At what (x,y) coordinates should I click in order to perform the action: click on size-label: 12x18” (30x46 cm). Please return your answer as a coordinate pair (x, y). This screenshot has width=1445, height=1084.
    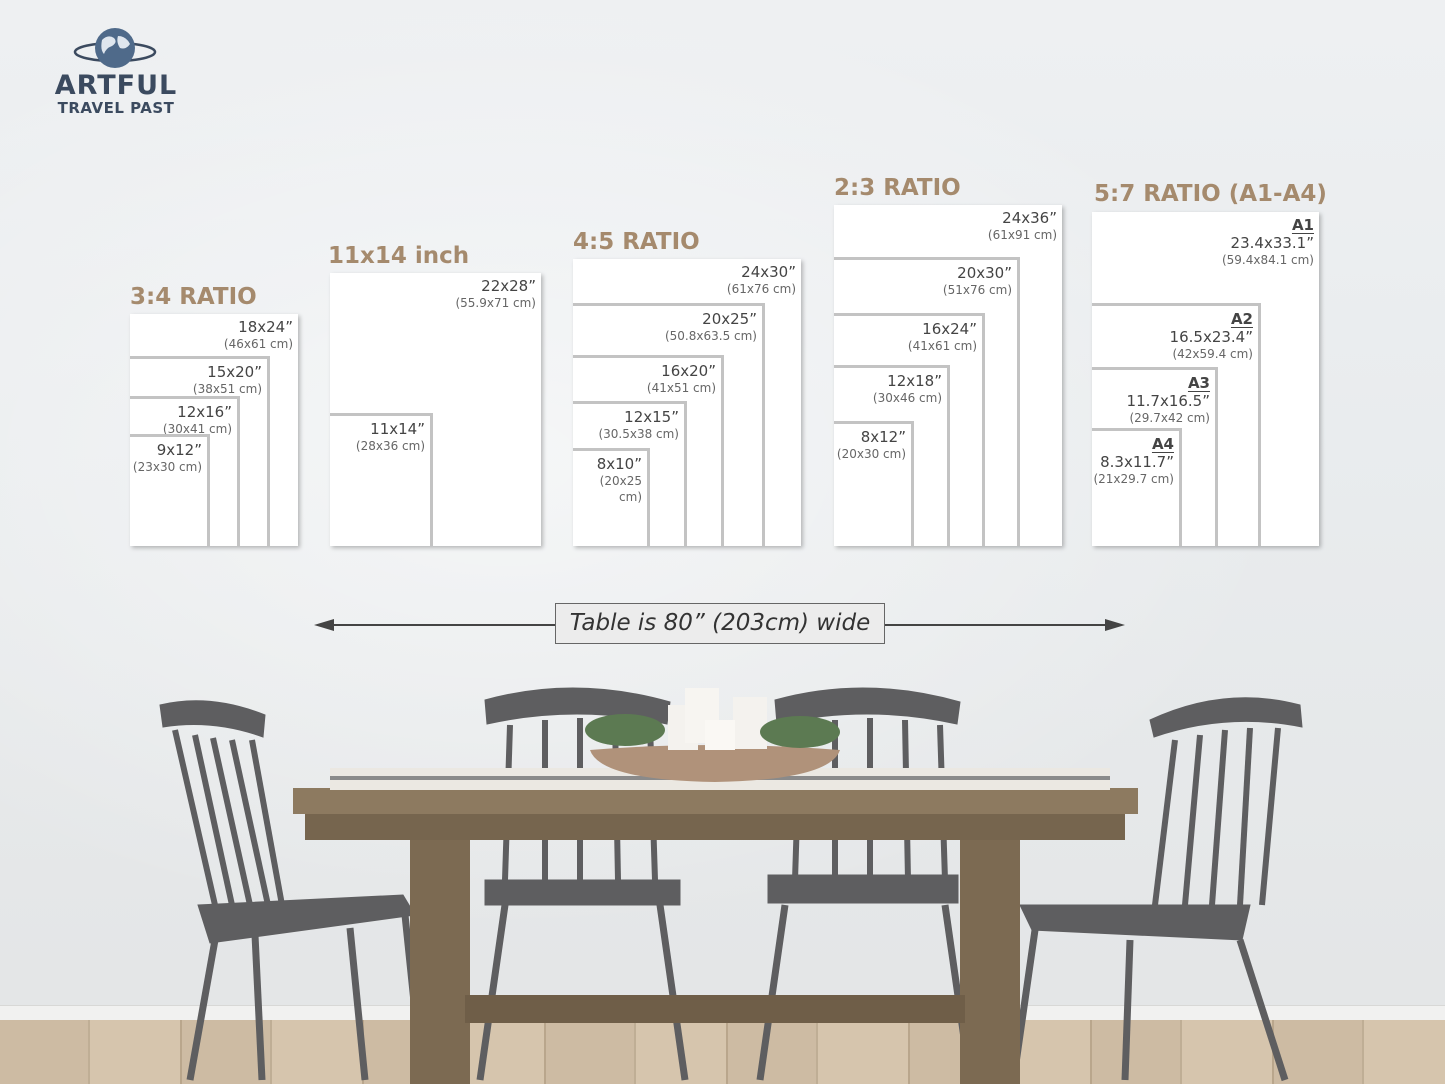
    Looking at the image, I should click on (907, 389).